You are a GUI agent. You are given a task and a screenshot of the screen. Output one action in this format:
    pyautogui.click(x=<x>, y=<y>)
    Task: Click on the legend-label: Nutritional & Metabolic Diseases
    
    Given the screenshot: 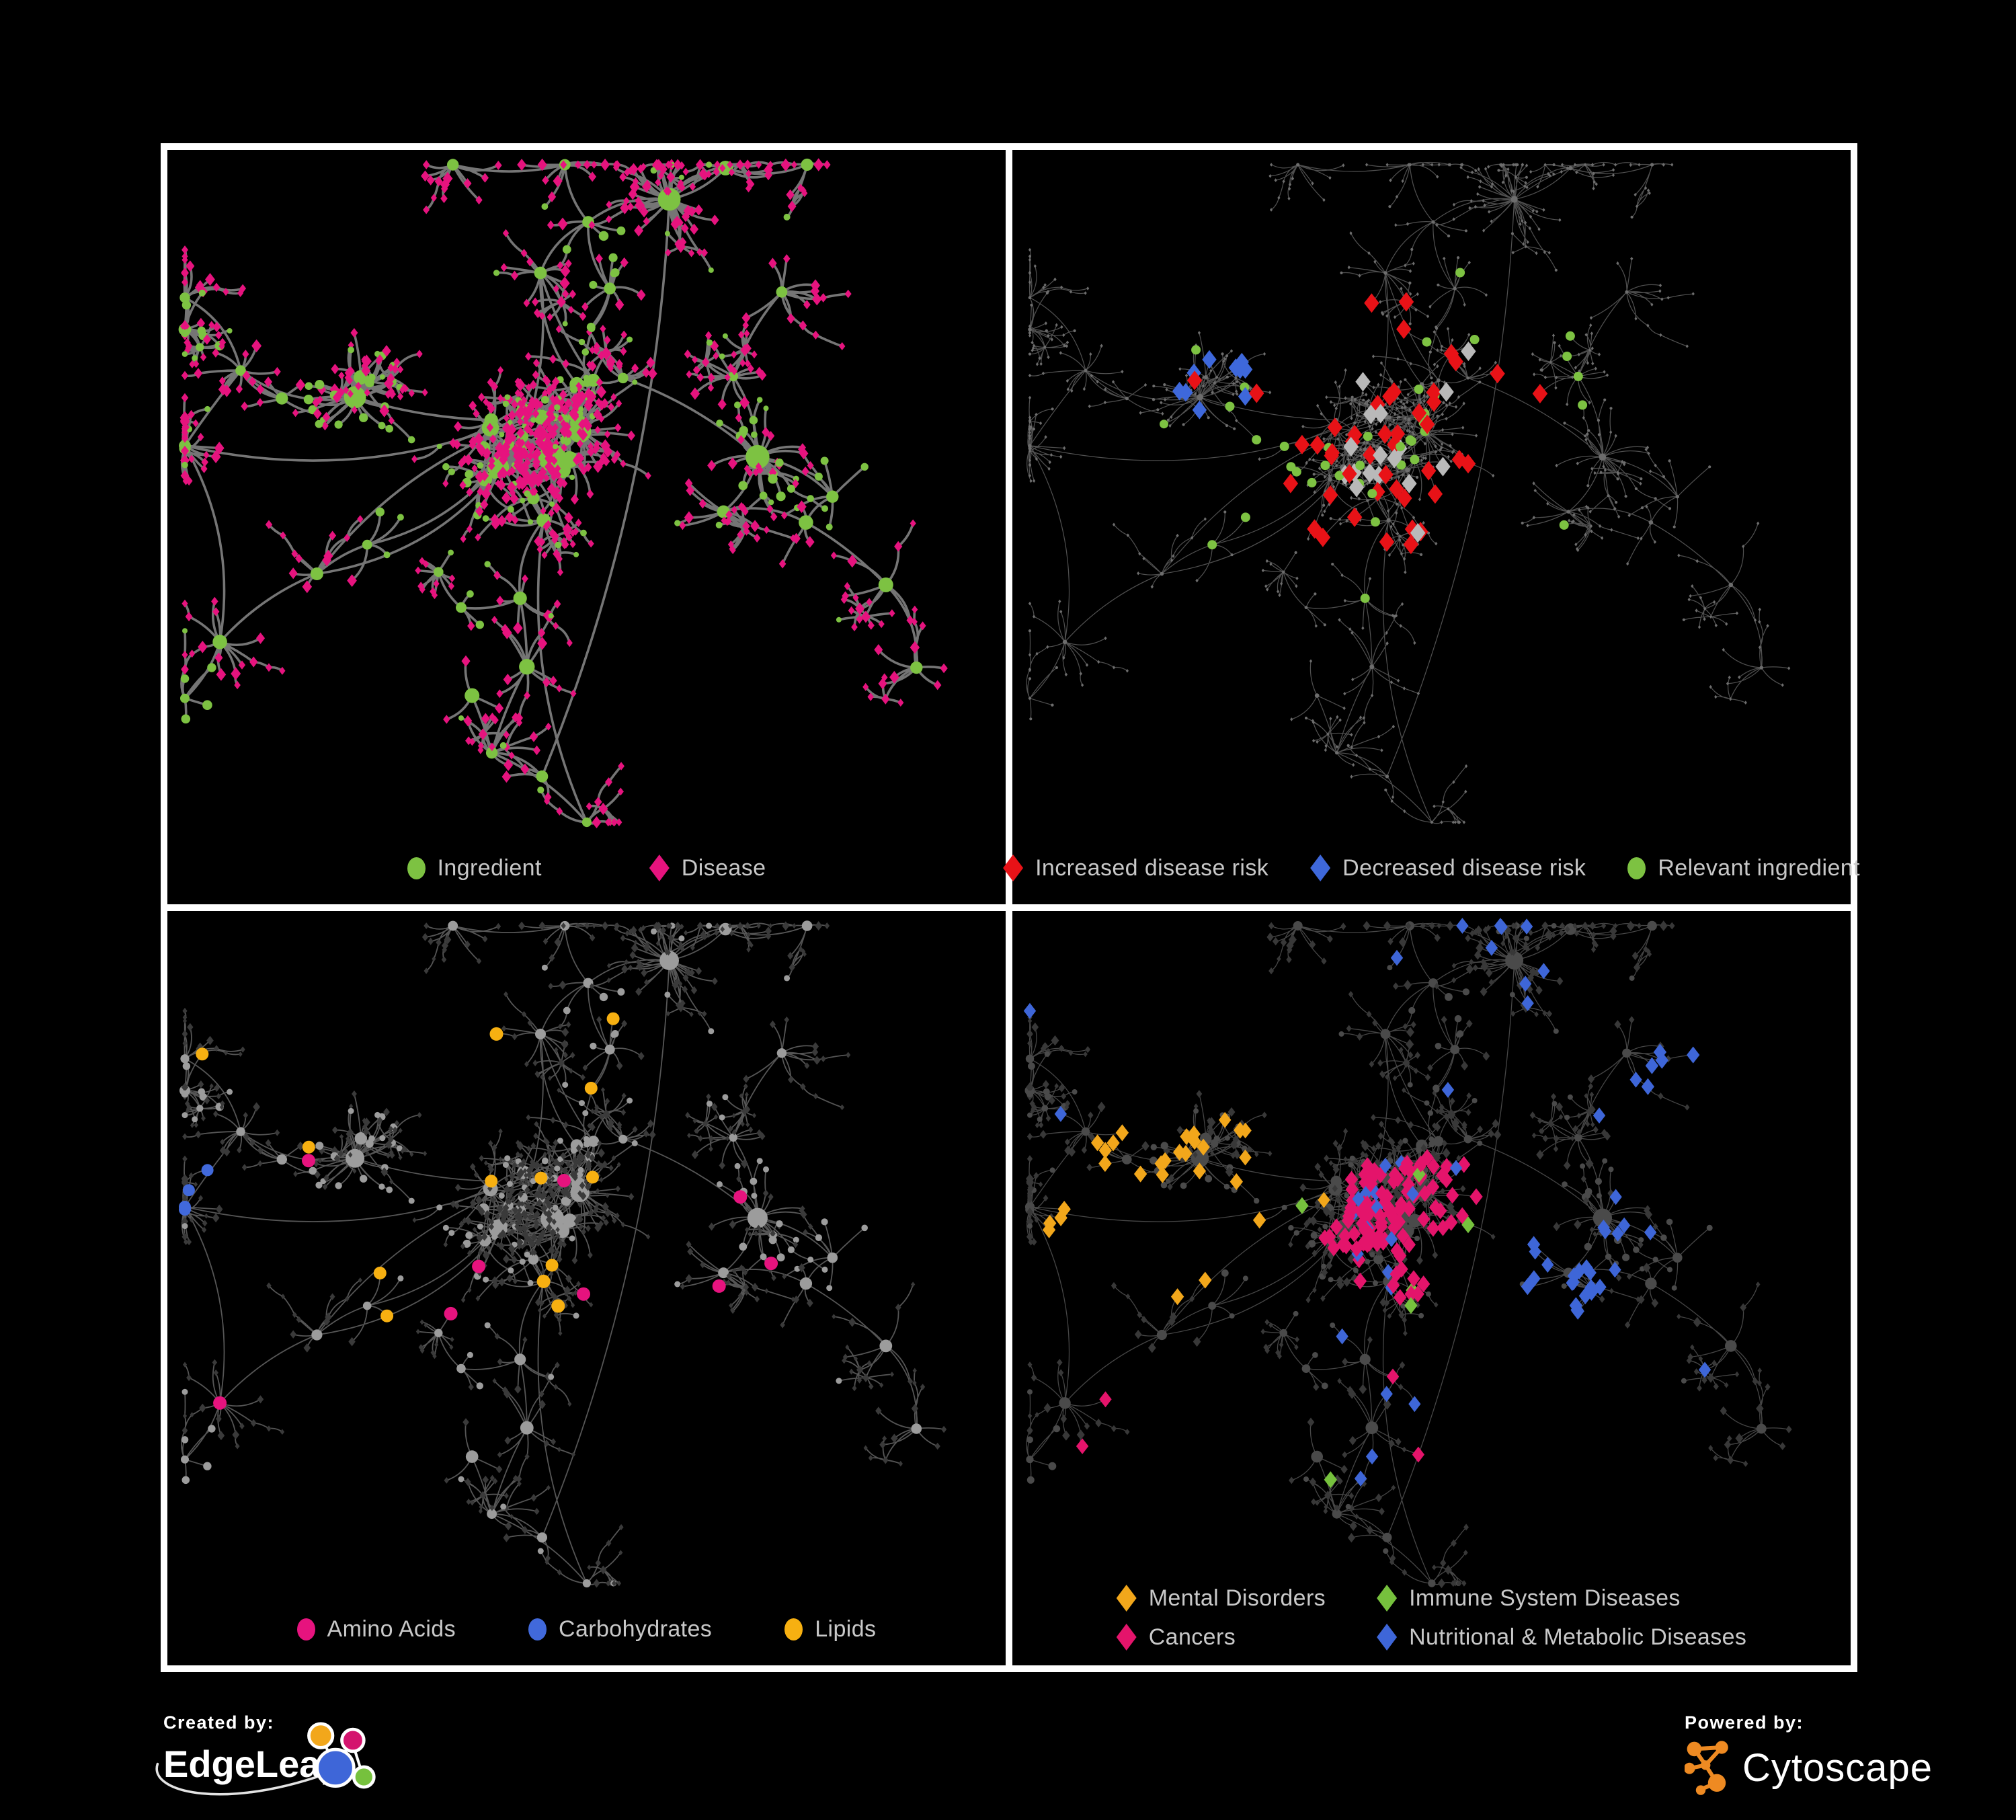 What is the action you would take?
    pyautogui.click(x=1578, y=1637)
    